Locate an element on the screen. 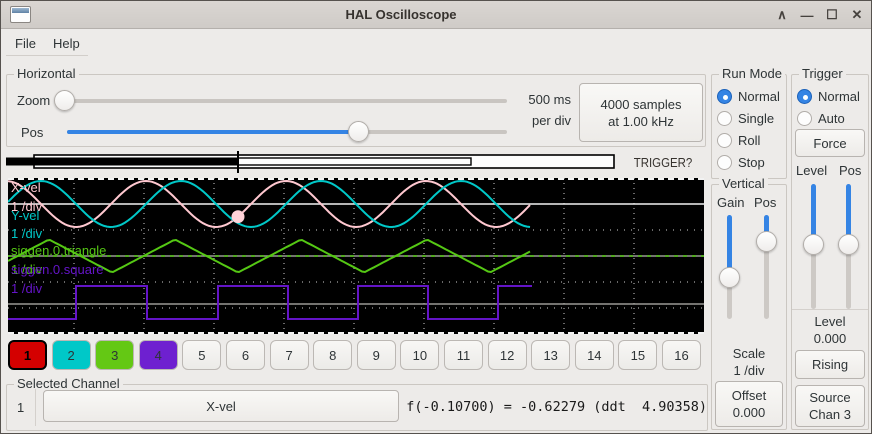 The width and height of the screenshot is (872, 434). samples-button: 4000 samples at 1.00 kHz is located at coordinates (641, 112).